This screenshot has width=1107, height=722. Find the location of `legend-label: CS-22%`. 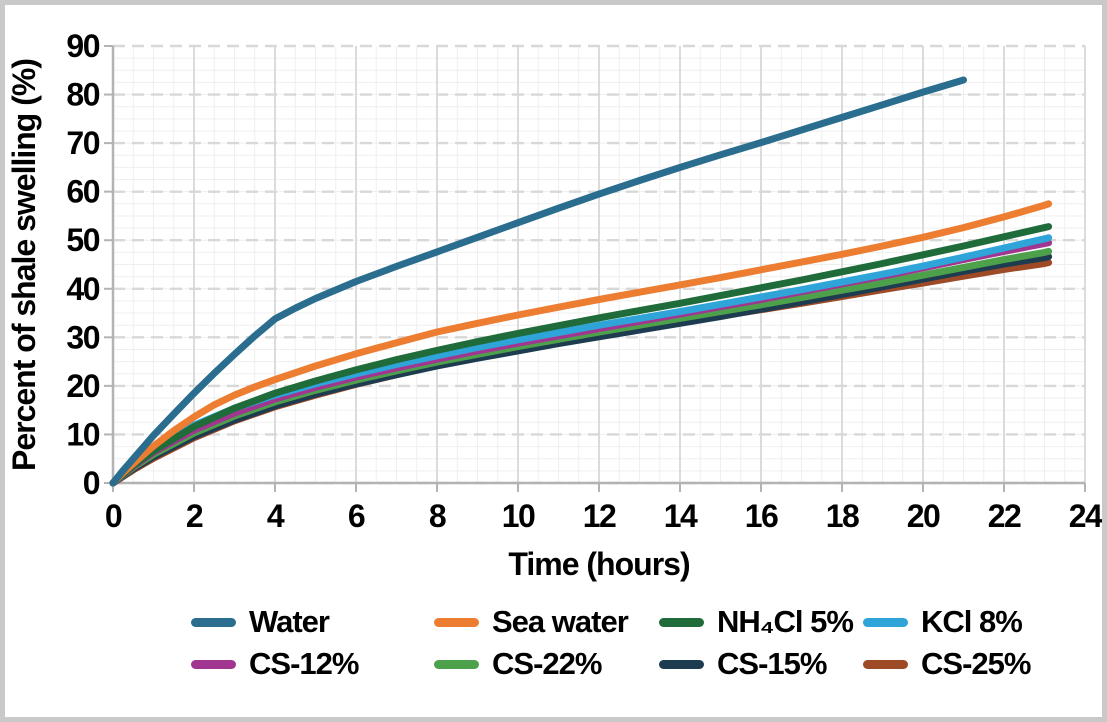

legend-label: CS-22% is located at coordinates (547, 663).